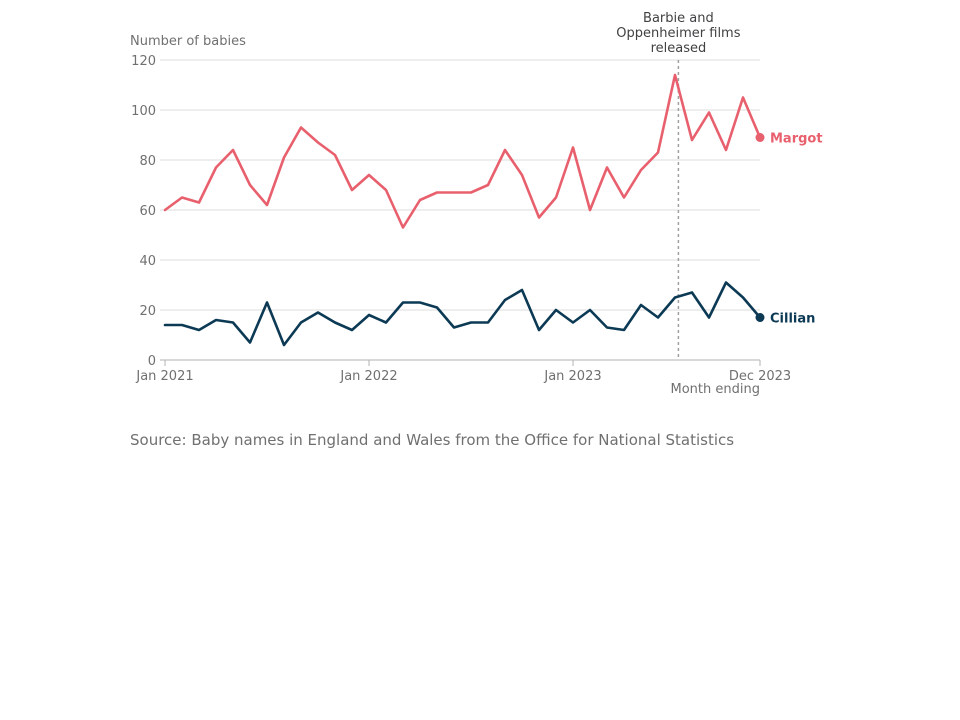  What do you see at coordinates (143, 111) in the screenshot?
I see `y-tick-label: 100` at bounding box center [143, 111].